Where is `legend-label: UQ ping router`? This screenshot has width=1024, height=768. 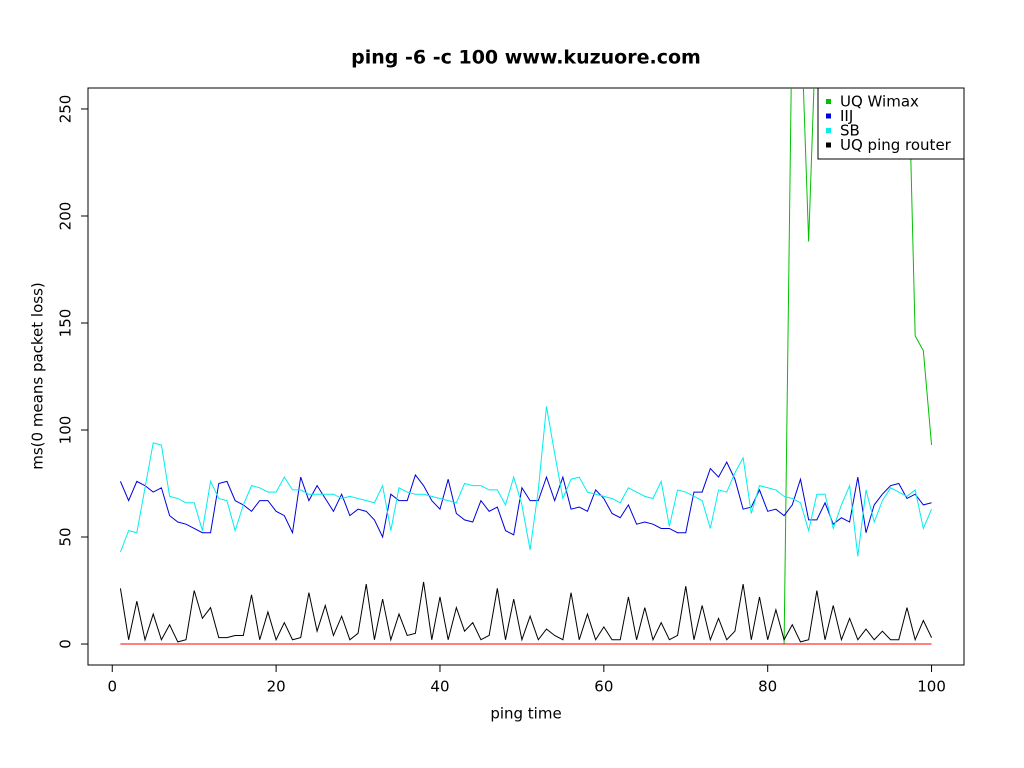
legend-label: UQ ping router is located at coordinates (896, 145).